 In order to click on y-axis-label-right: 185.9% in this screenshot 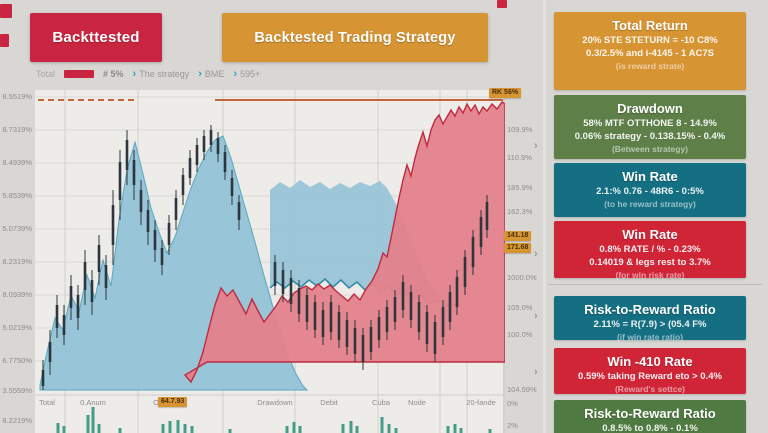, I will do `click(520, 187)`.